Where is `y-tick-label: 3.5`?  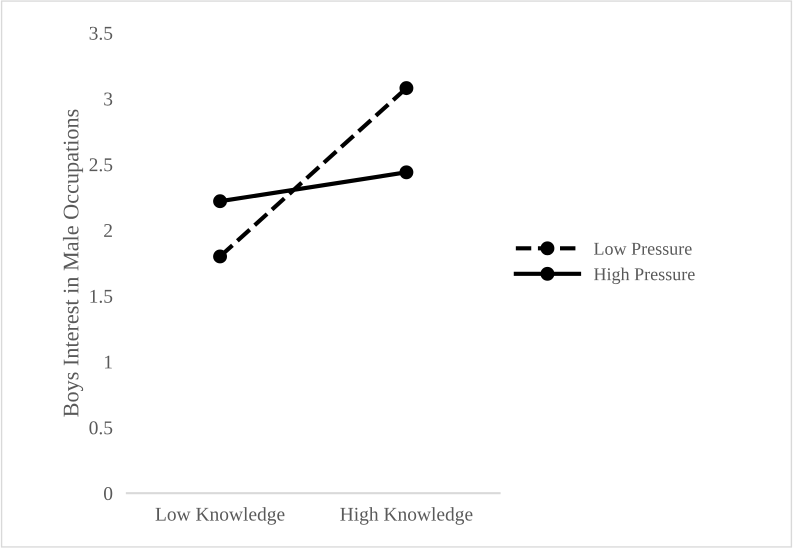
y-tick-label: 3.5 is located at coordinates (101, 33).